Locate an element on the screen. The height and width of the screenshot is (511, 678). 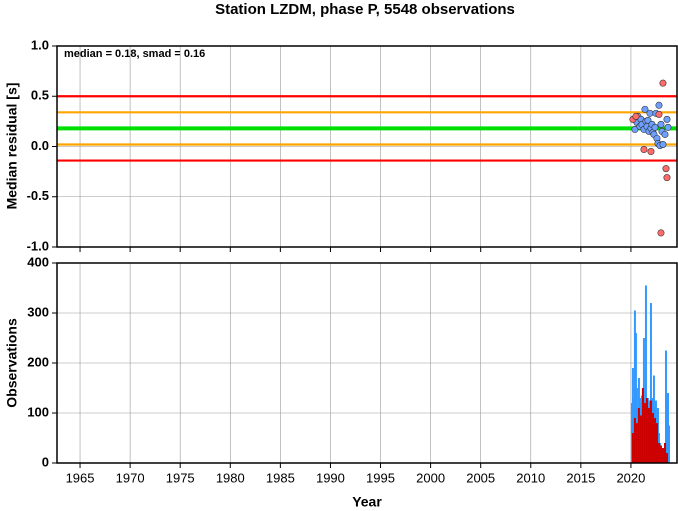
y-tick-label: 400 is located at coordinates (38, 261).